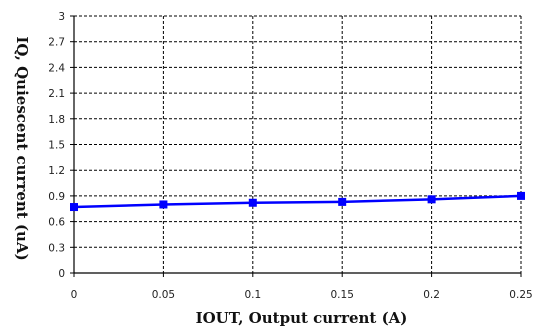 Image resolution: width=536 pixels, height=328 pixels. What do you see at coordinates (252, 295) in the screenshot?
I see `x-tick-label: 0.1` at bounding box center [252, 295].